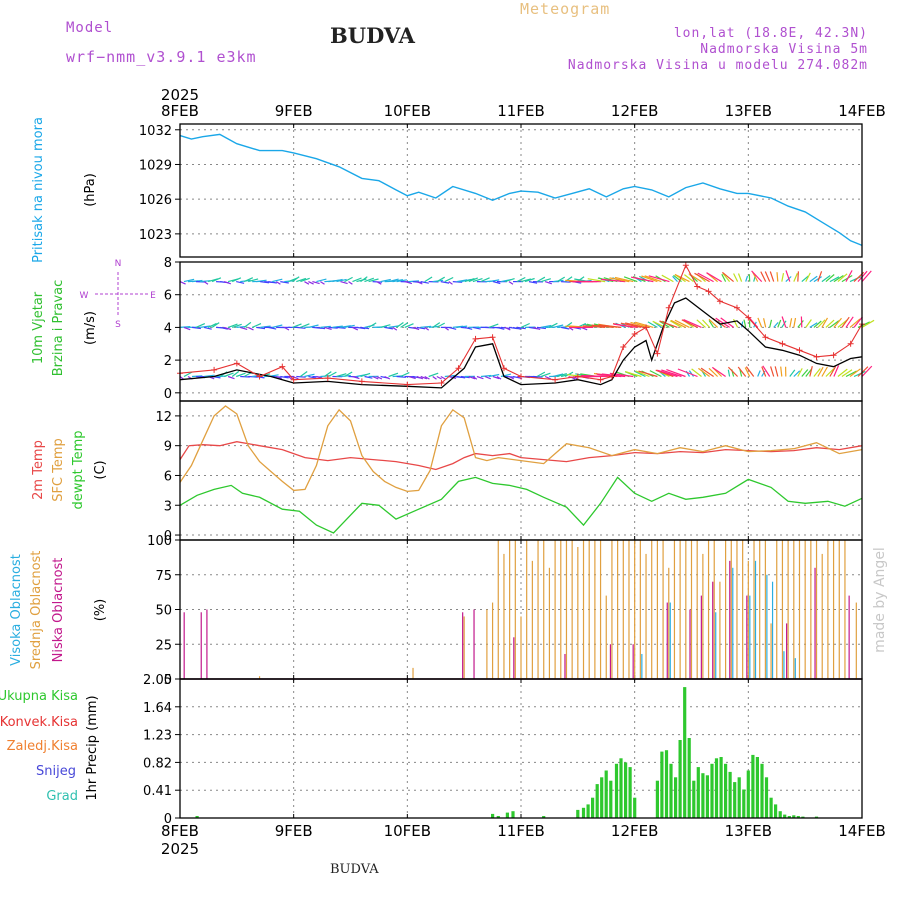 This screenshot has width=900, height=900. What do you see at coordinates (58, 328) in the screenshot?
I see `wind-panel-title-2: Brzina i Pravac` at bounding box center [58, 328].